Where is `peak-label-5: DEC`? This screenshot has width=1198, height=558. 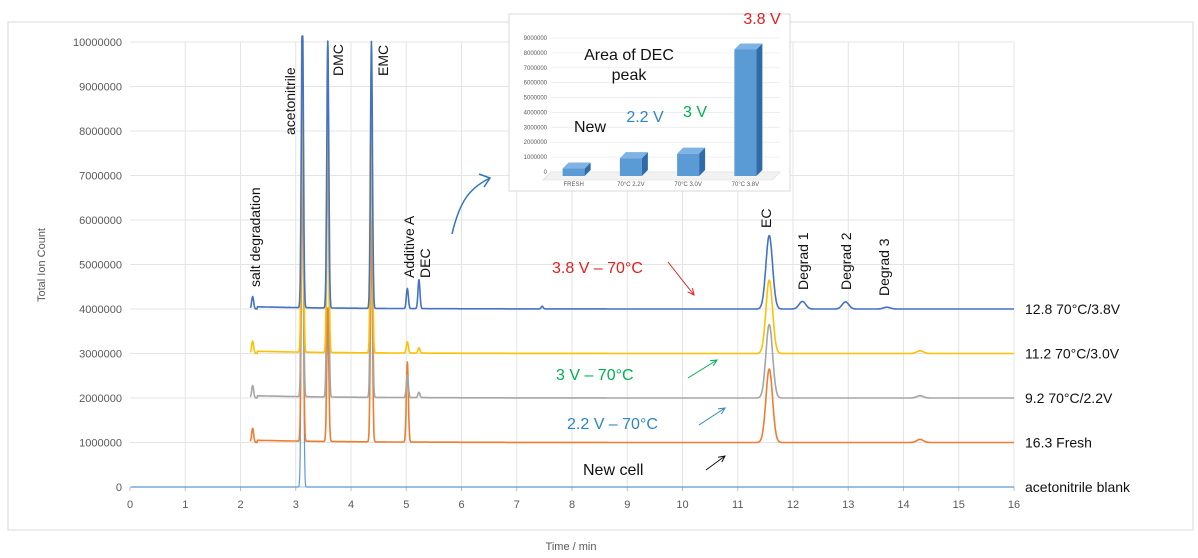
peak-label-5: DEC is located at coordinates (425, 263).